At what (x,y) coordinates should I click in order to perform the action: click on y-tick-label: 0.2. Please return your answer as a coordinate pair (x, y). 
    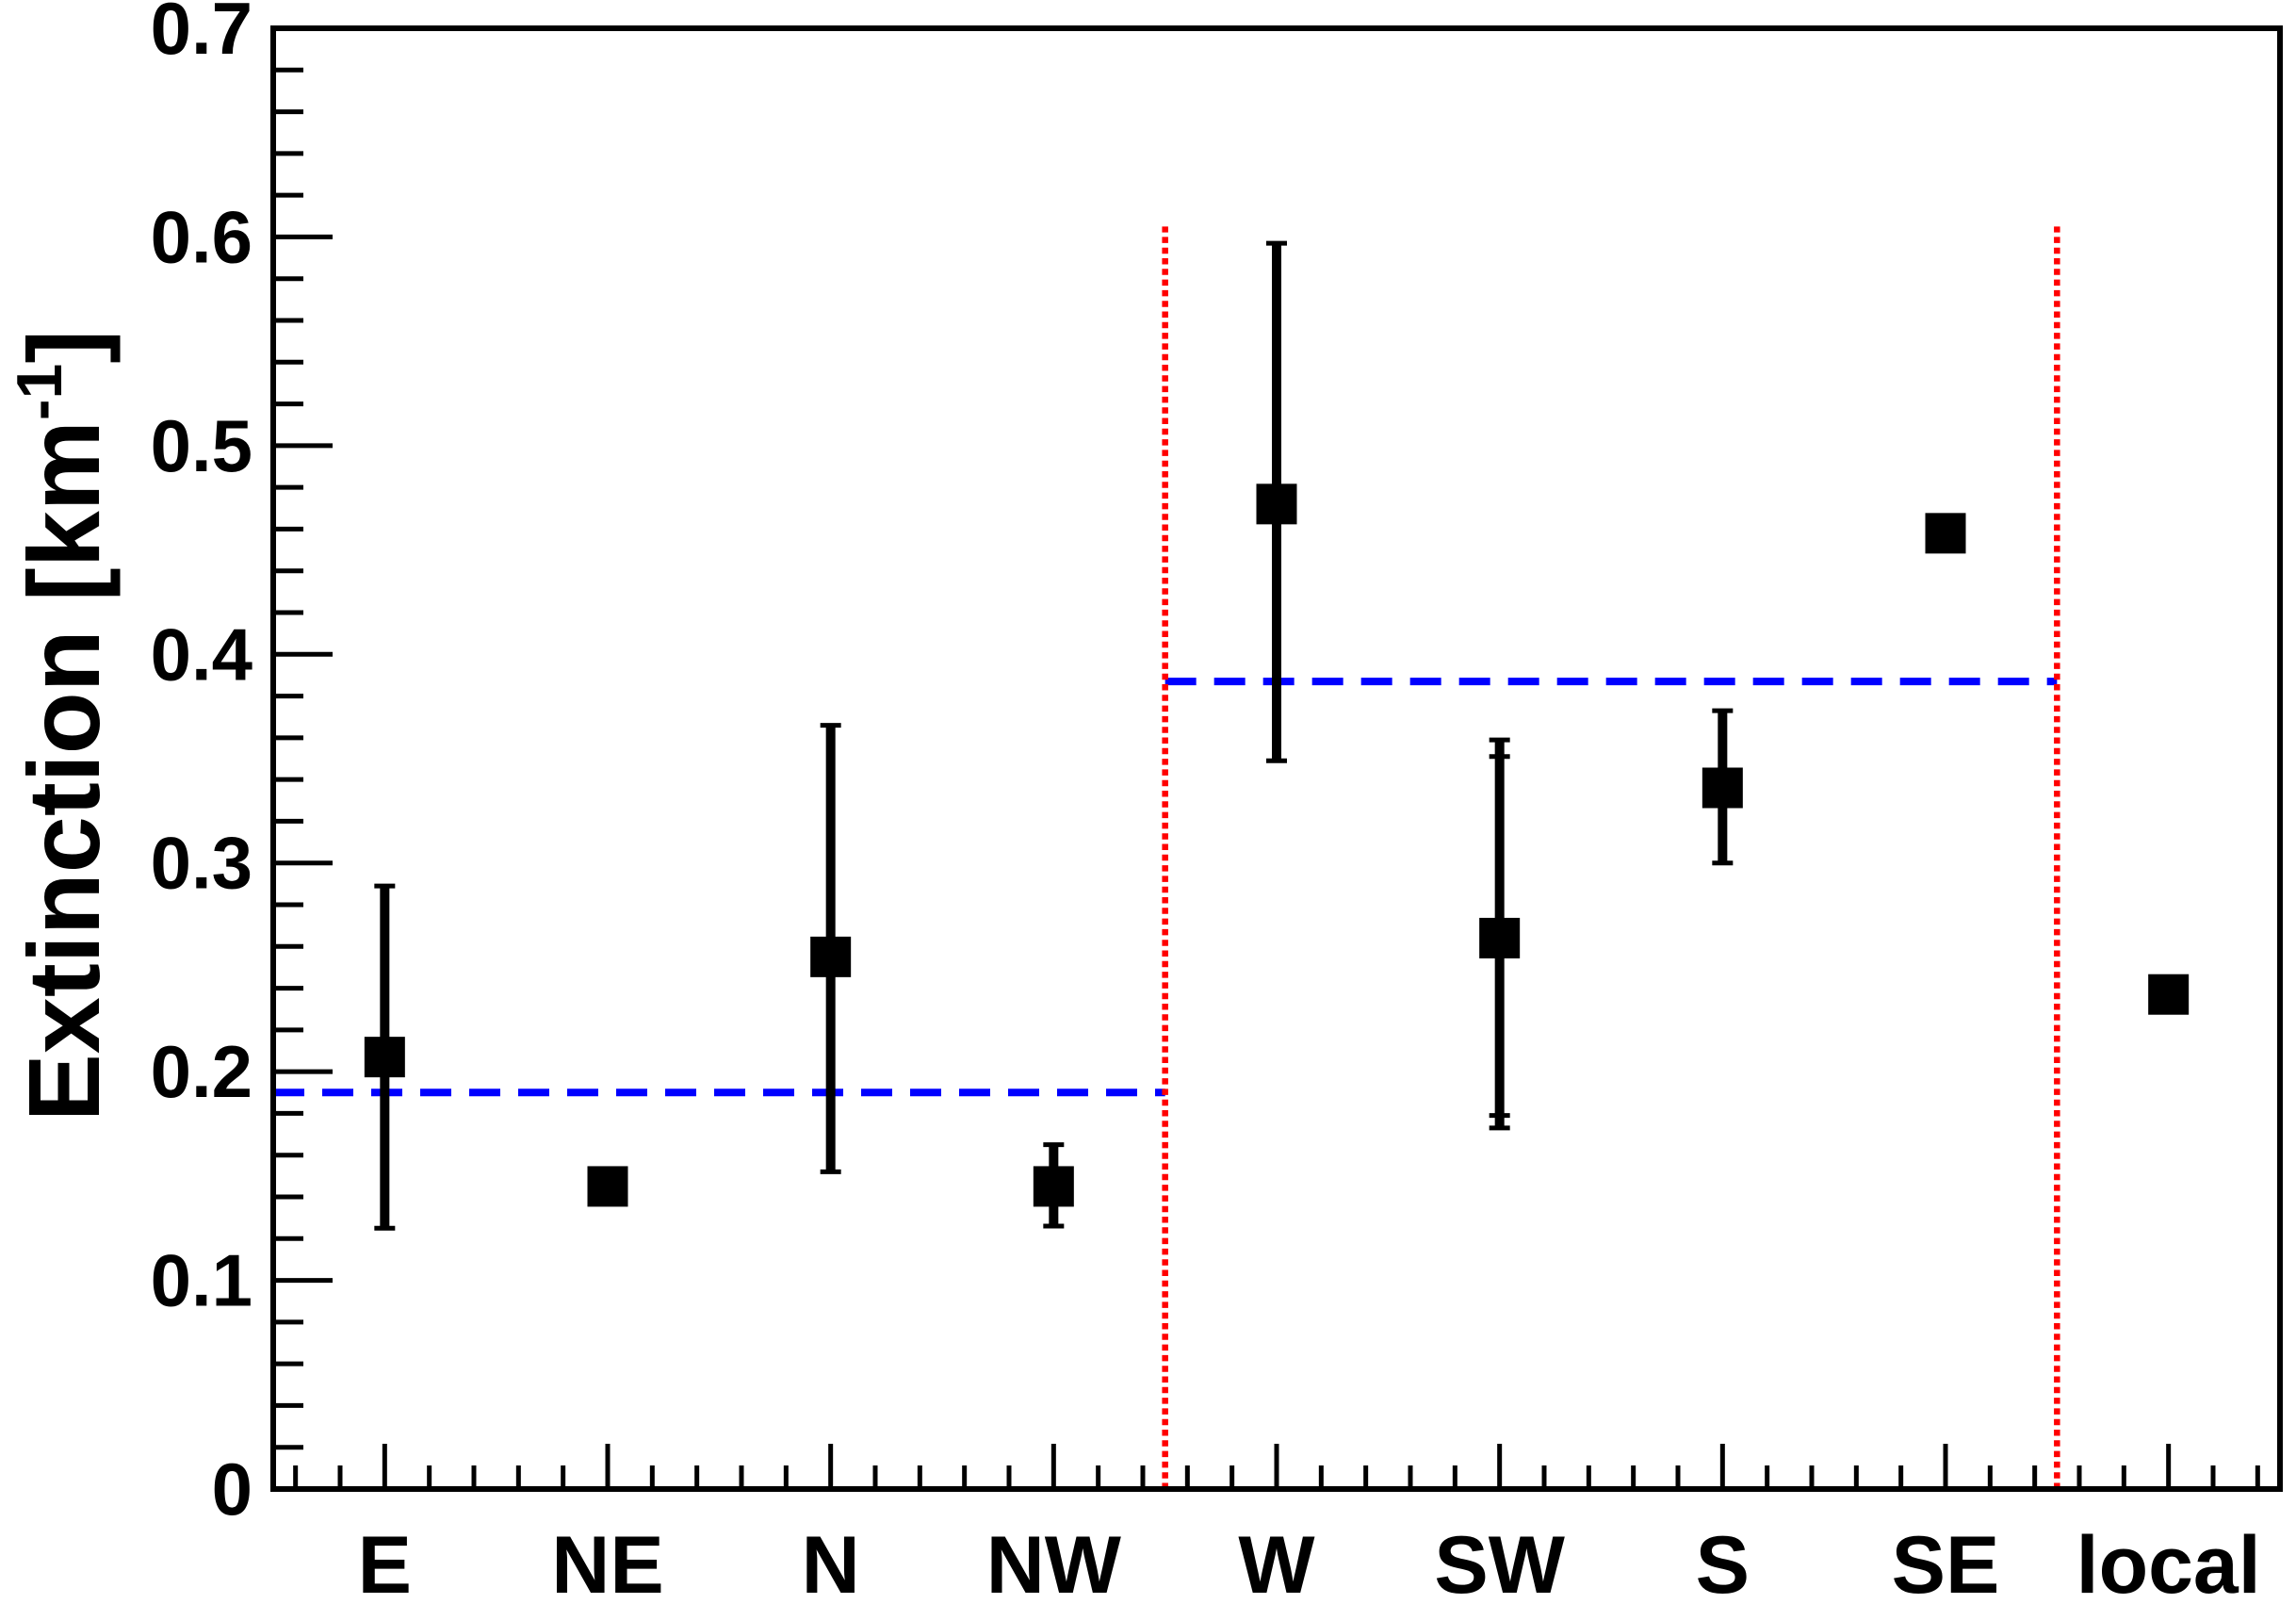
    Looking at the image, I should click on (201, 1072).